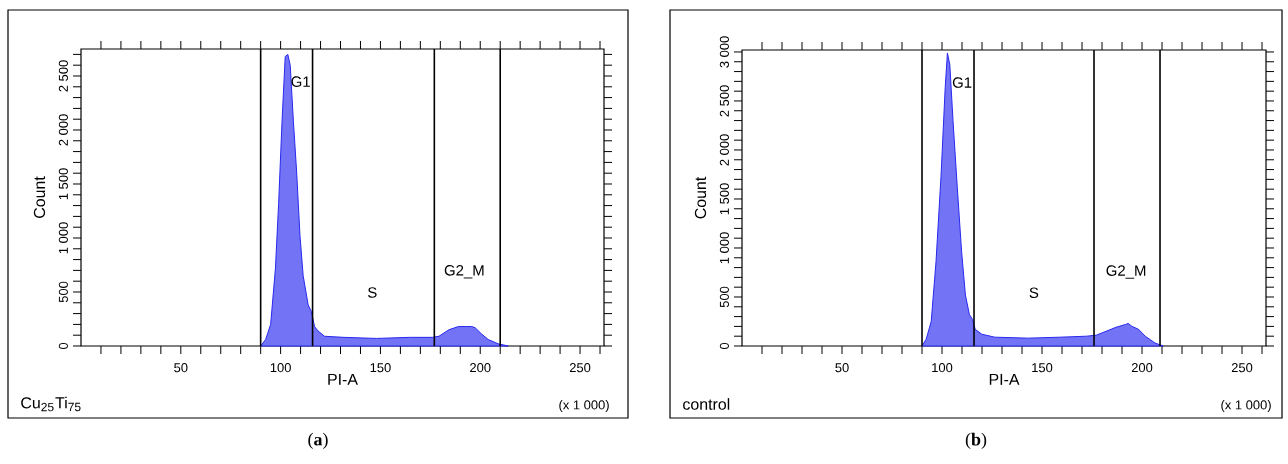 The width and height of the screenshot is (1288, 464). What do you see at coordinates (51, 404) in the screenshot?
I see `text: Cu$_{25}$Ti$_{75}$` at bounding box center [51, 404].